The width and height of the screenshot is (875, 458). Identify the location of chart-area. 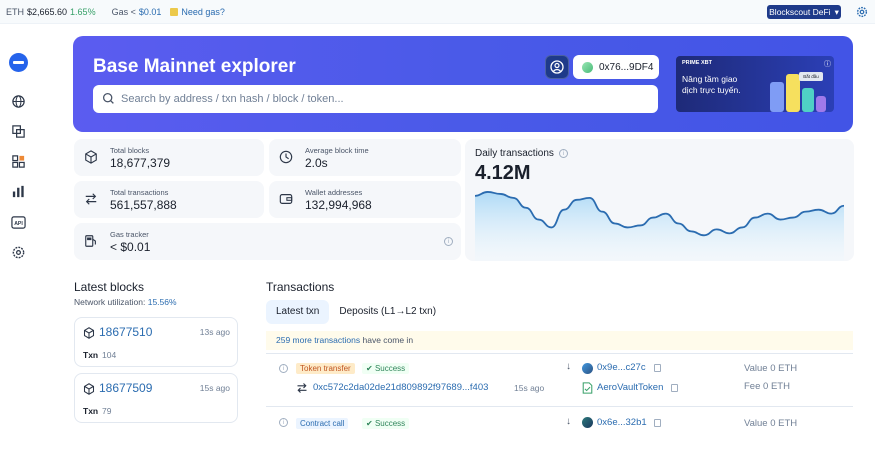
(659, 226).